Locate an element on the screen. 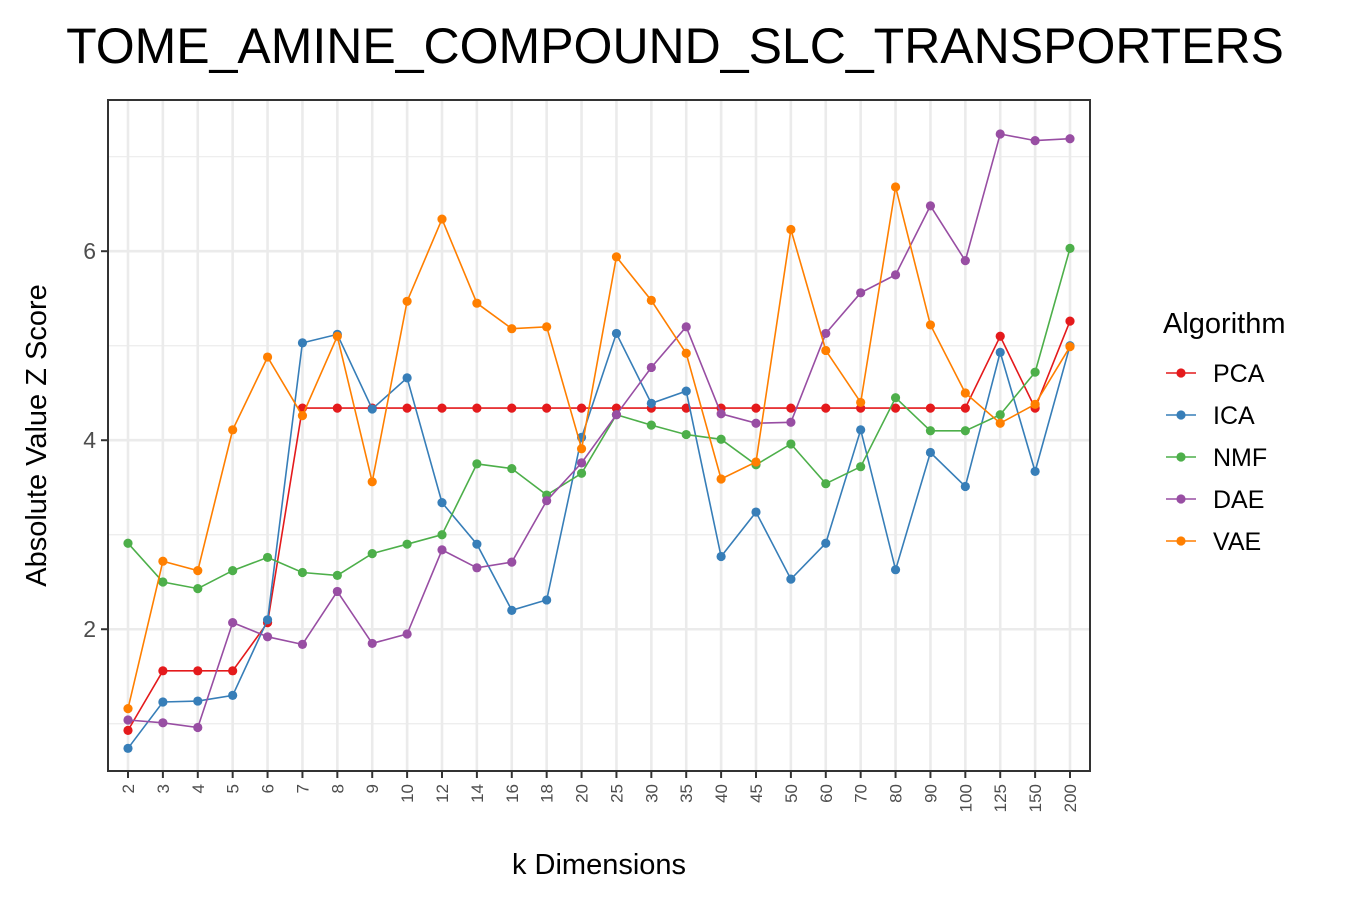 This screenshot has width=1350, height=900. x-tick-label: 9 is located at coordinates (372, 788).